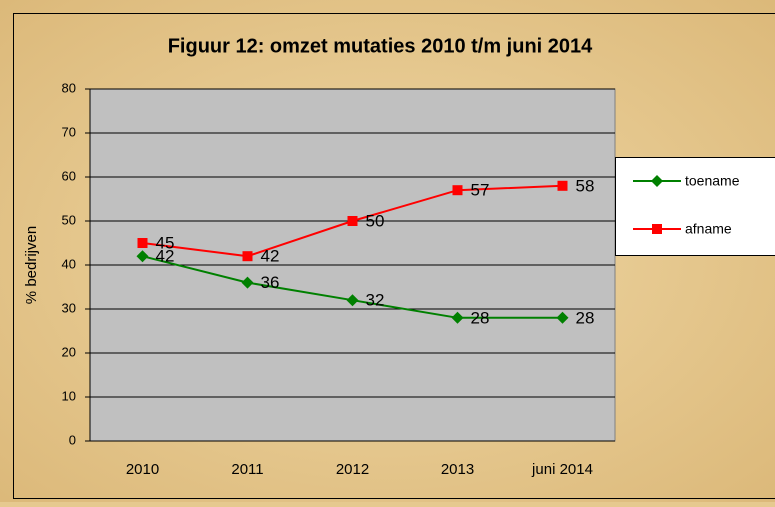 The width and height of the screenshot is (775, 507). Describe the element at coordinates (375, 220) in the screenshot. I see `data-label: 50` at that location.